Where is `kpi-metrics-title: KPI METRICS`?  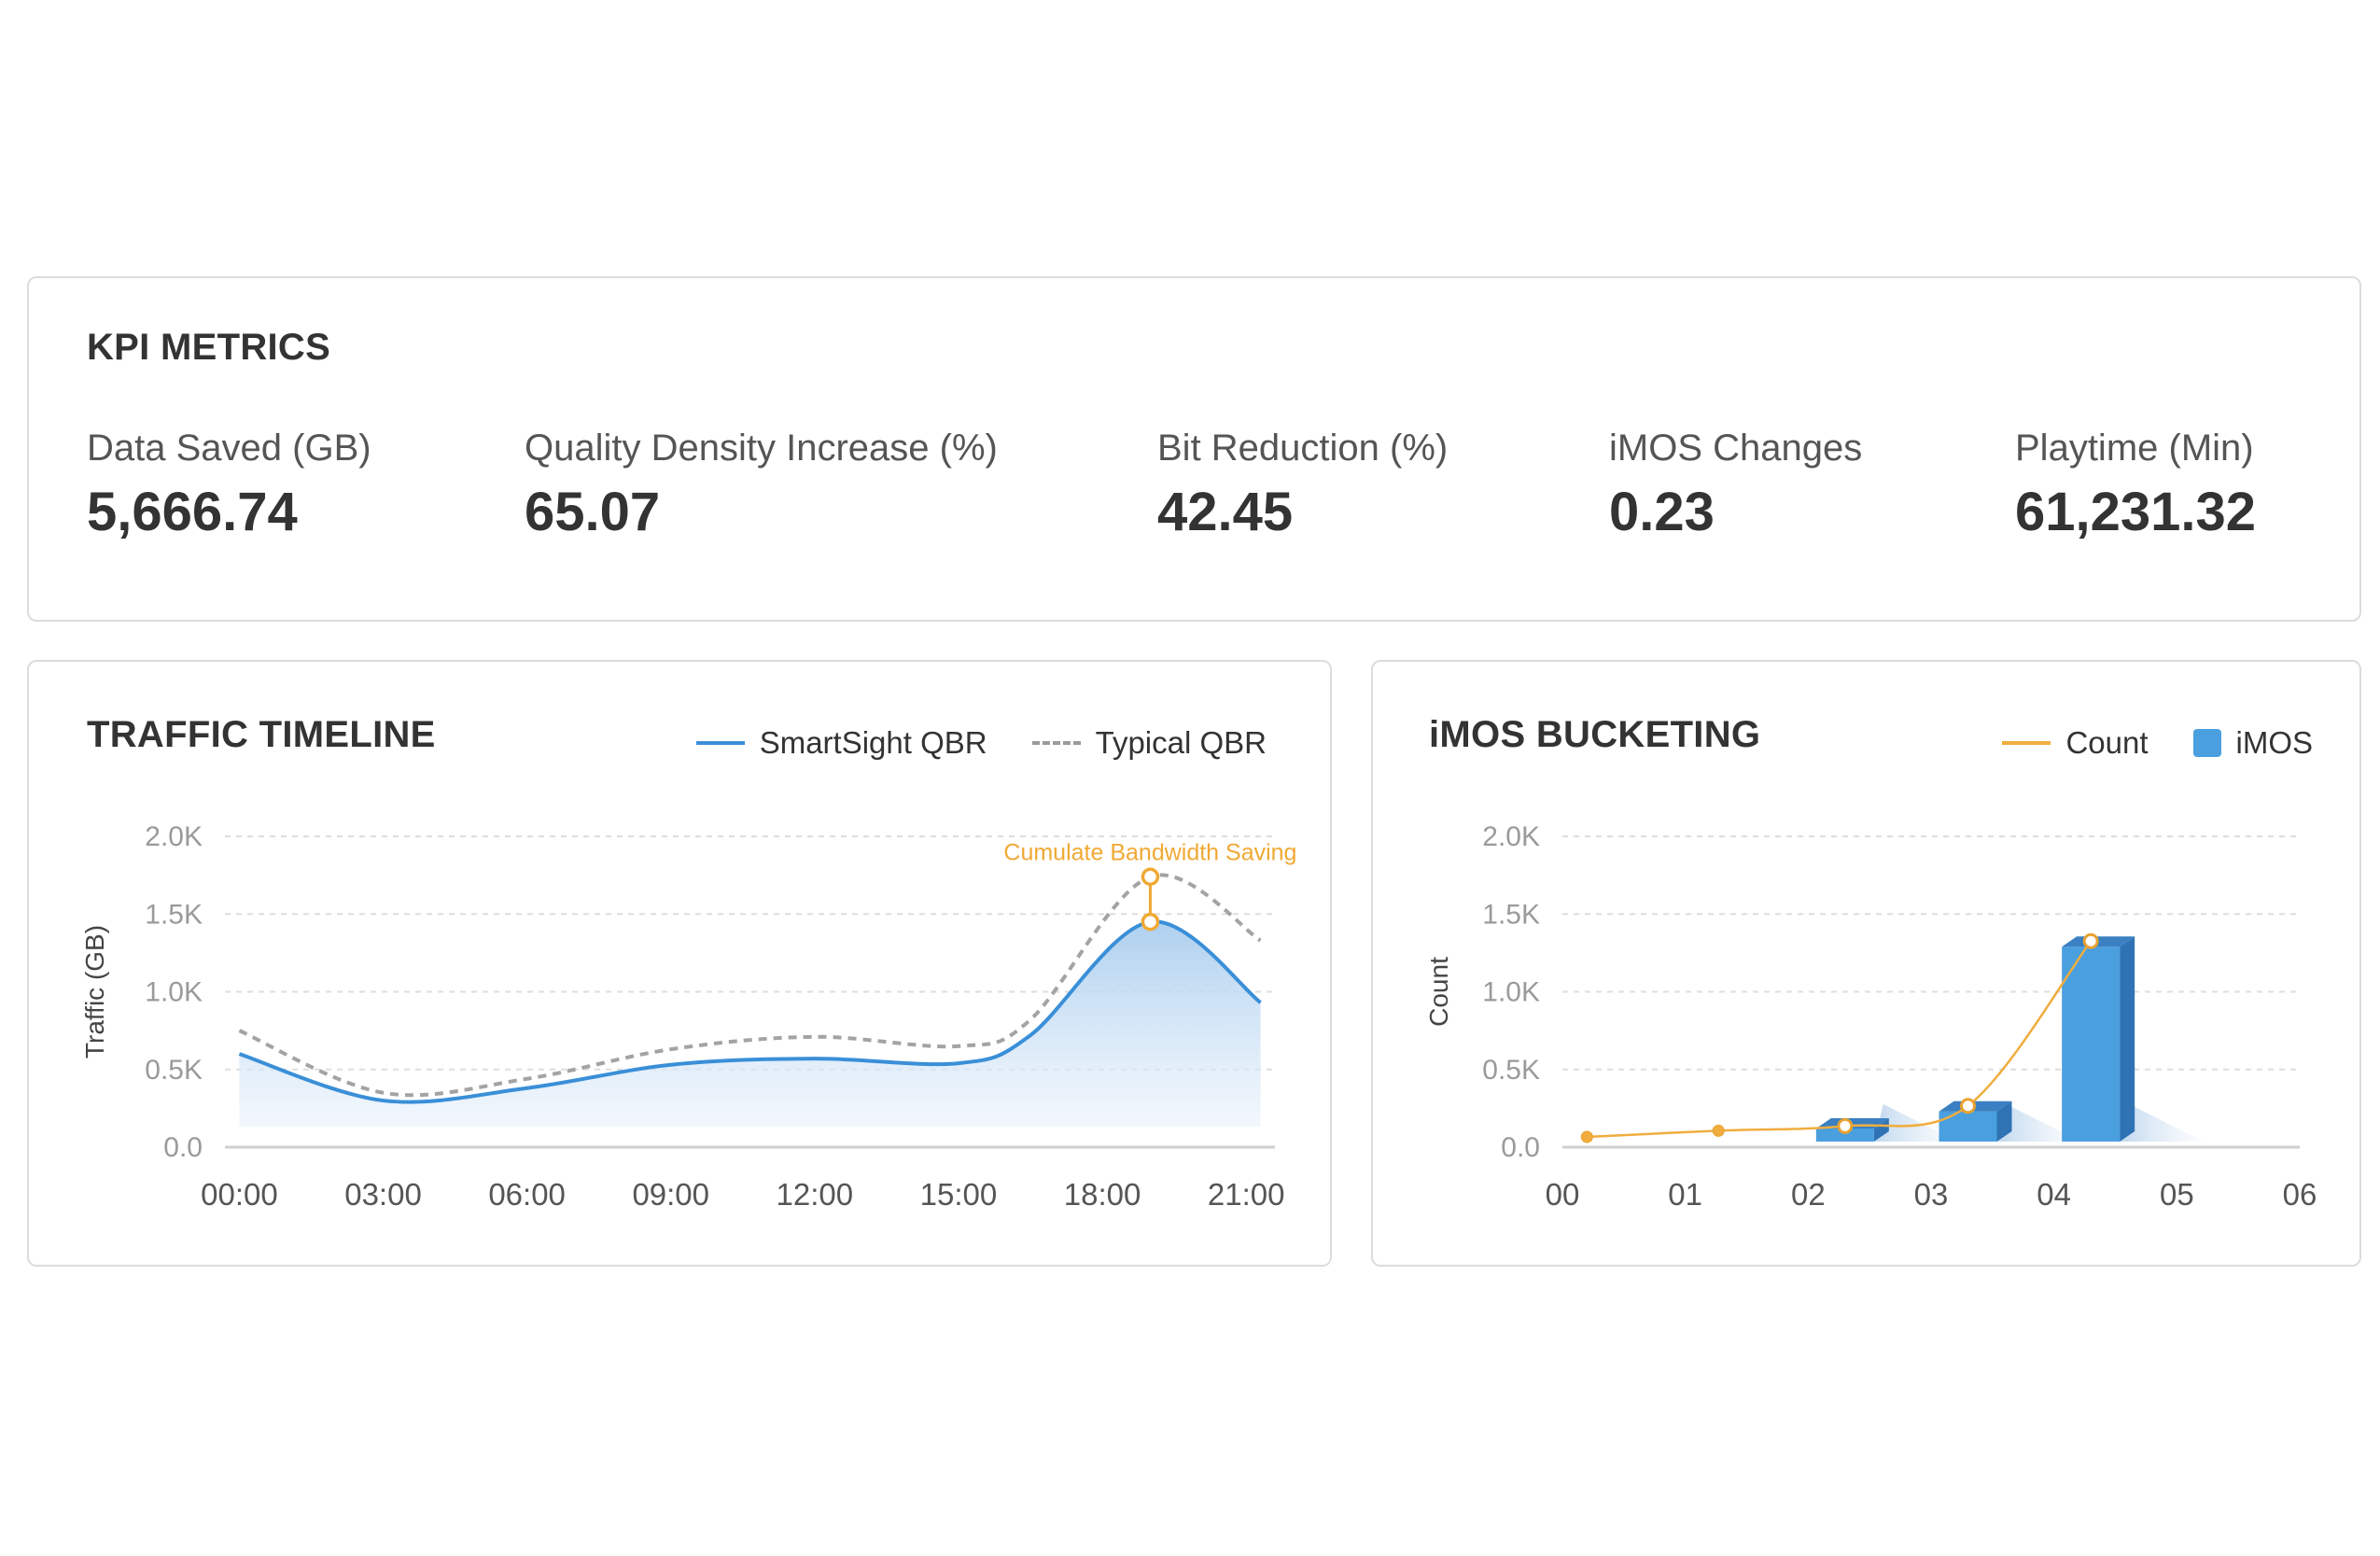 kpi-metrics-title: KPI METRICS is located at coordinates (209, 347).